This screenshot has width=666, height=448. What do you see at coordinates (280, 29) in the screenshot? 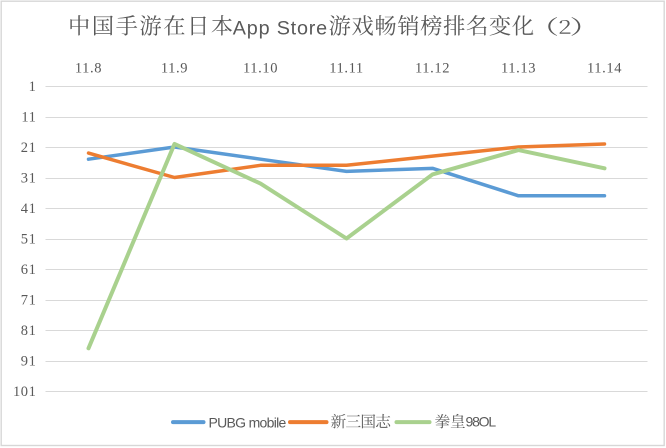
I see `svg-text: App Store` at bounding box center [280, 29].